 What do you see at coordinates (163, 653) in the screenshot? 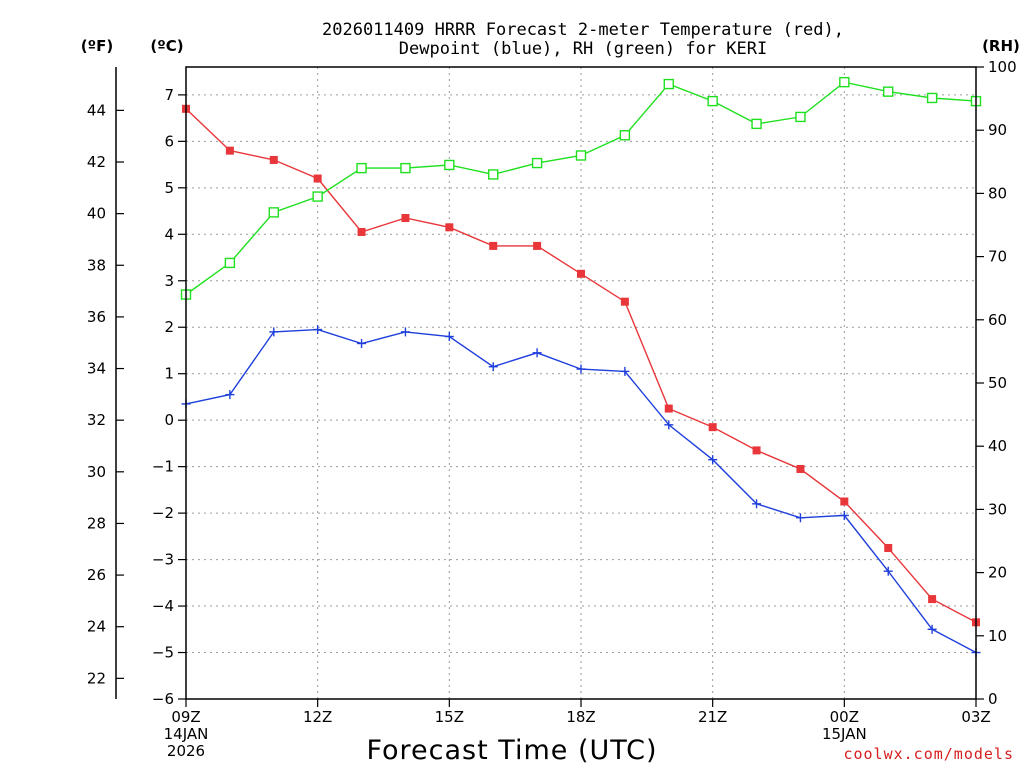
I see `celsius-tick-label: −5` at bounding box center [163, 653].